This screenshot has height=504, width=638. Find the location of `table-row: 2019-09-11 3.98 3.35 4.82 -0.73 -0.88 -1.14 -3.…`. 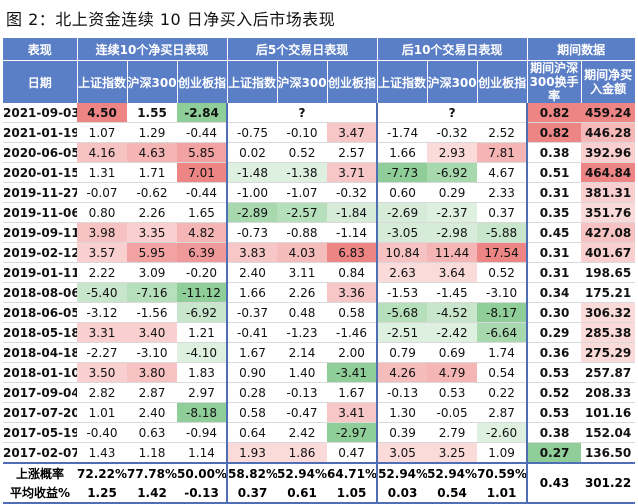

table-row: 2019-09-11 3.98 3.35 4.82 -0.73 -0.88 -1.14 -3.… is located at coordinates (319, 232).